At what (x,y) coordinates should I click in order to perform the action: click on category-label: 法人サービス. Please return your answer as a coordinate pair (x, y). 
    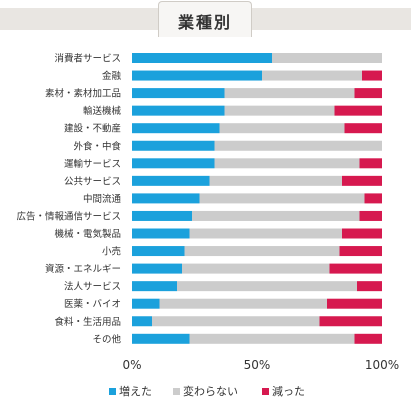
    Looking at the image, I should click on (92, 287).